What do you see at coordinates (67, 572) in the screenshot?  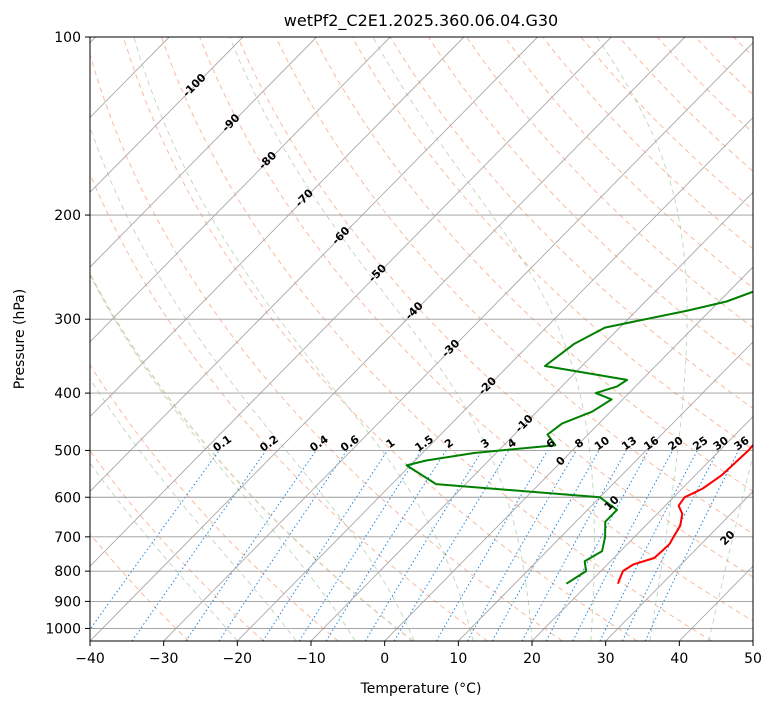 I see `y-tick-label: 800` at bounding box center [67, 572].